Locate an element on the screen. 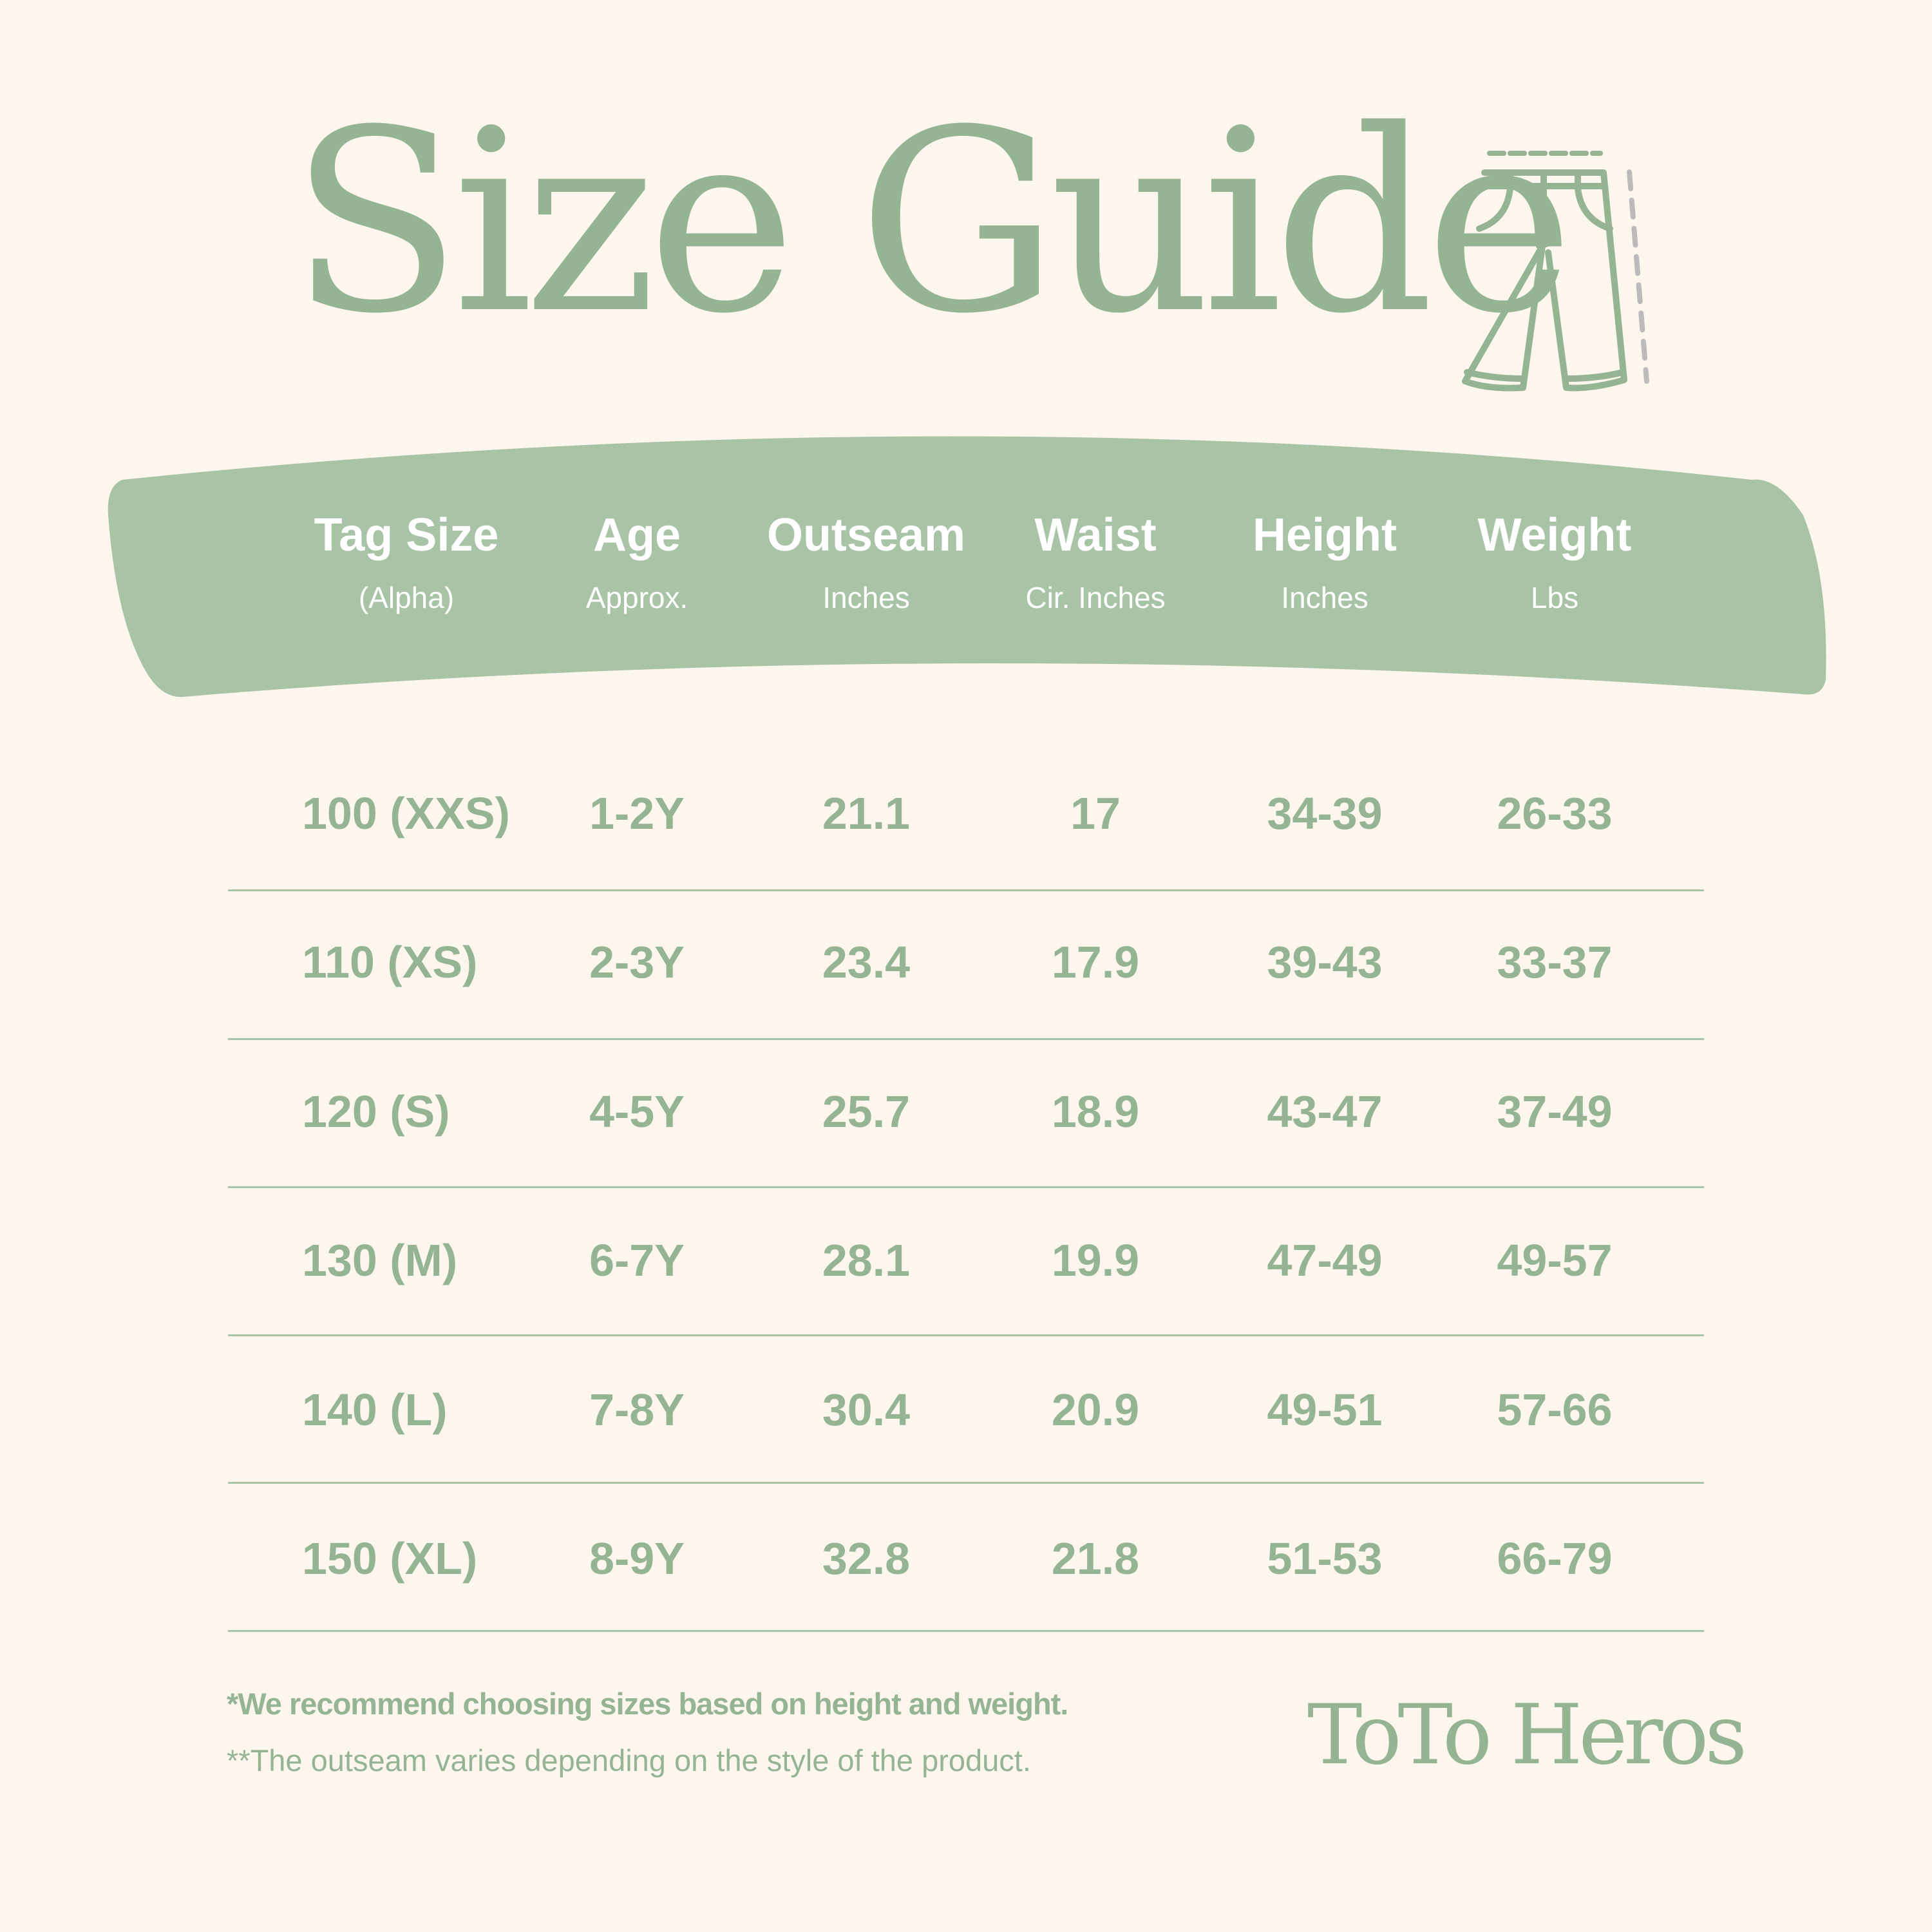 Image resolution: width=1932 pixels, height=1932 pixels. header-band is located at coordinates (967, 566).